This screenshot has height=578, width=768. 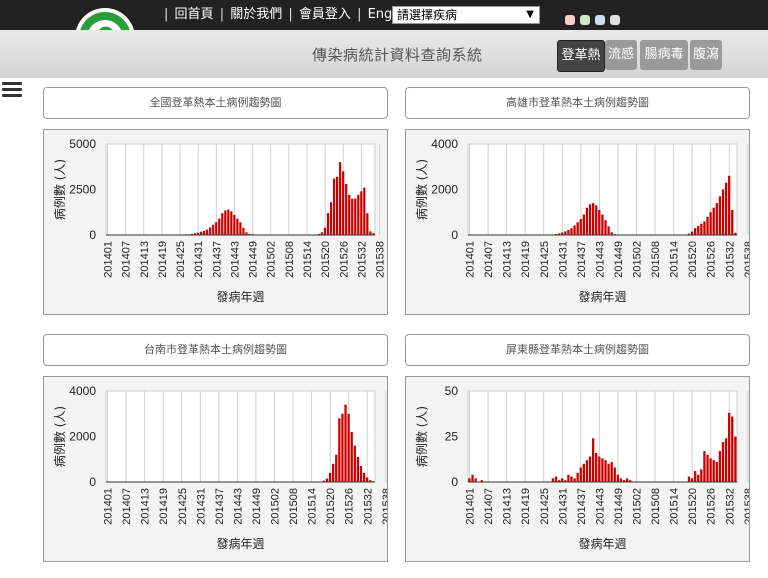 I want to click on x-tick-label: 201413, so click(x=508, y=506).